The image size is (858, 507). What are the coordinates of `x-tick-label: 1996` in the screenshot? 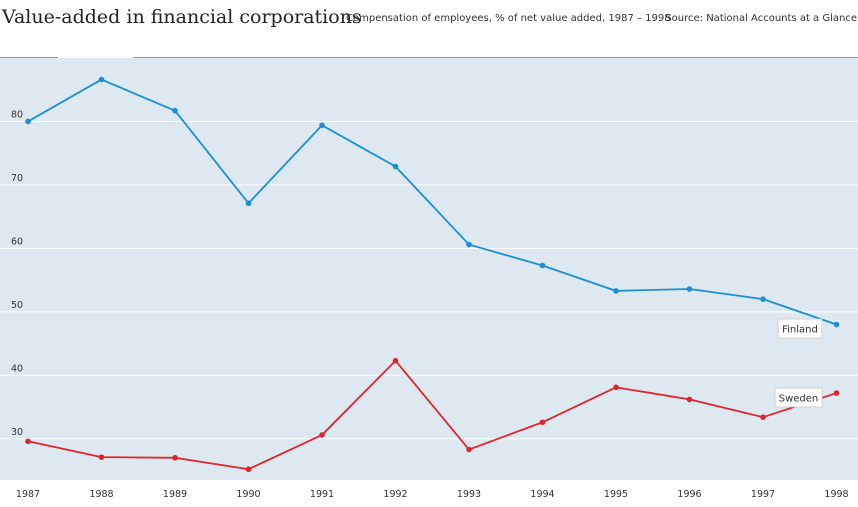 It's located at (689, 494).